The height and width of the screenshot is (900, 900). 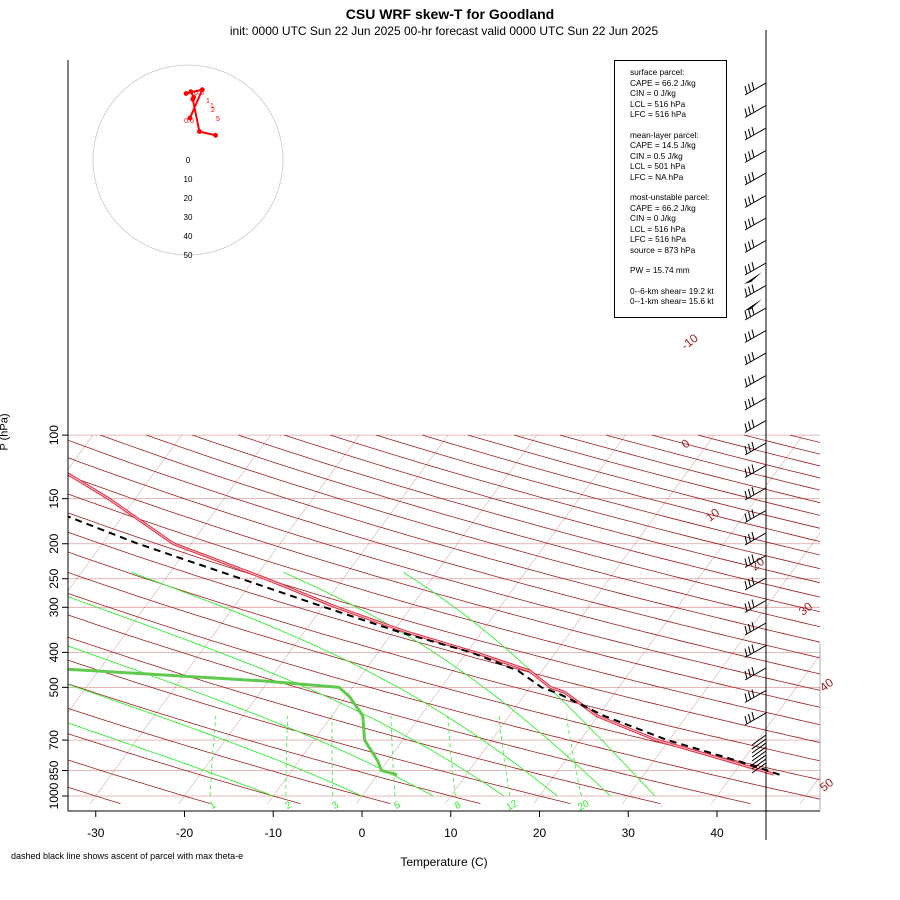 I want to click on temperature-tick-label: -30, so click(x=96, y=833).